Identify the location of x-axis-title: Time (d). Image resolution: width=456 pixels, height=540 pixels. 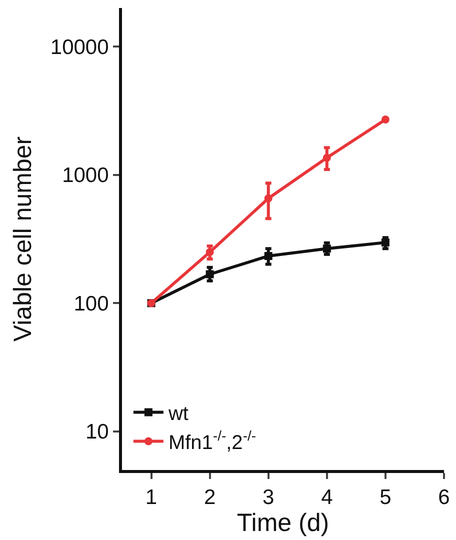
(283, 523).